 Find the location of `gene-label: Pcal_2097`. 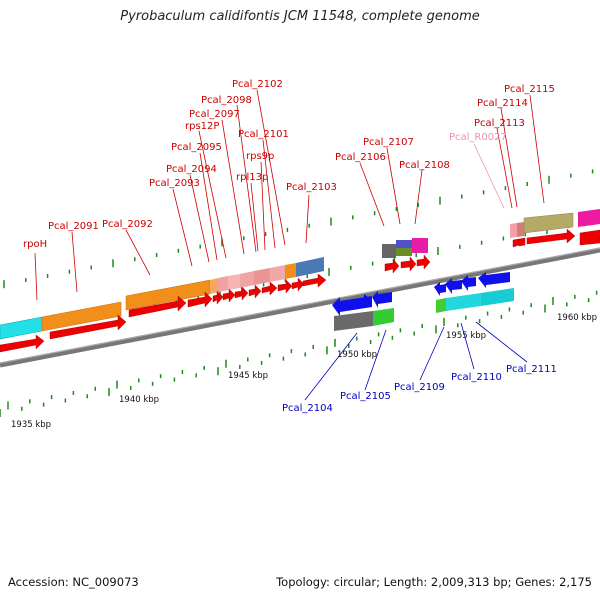

gene-label: Pcal_2097 is located at coordinates (214, 114).